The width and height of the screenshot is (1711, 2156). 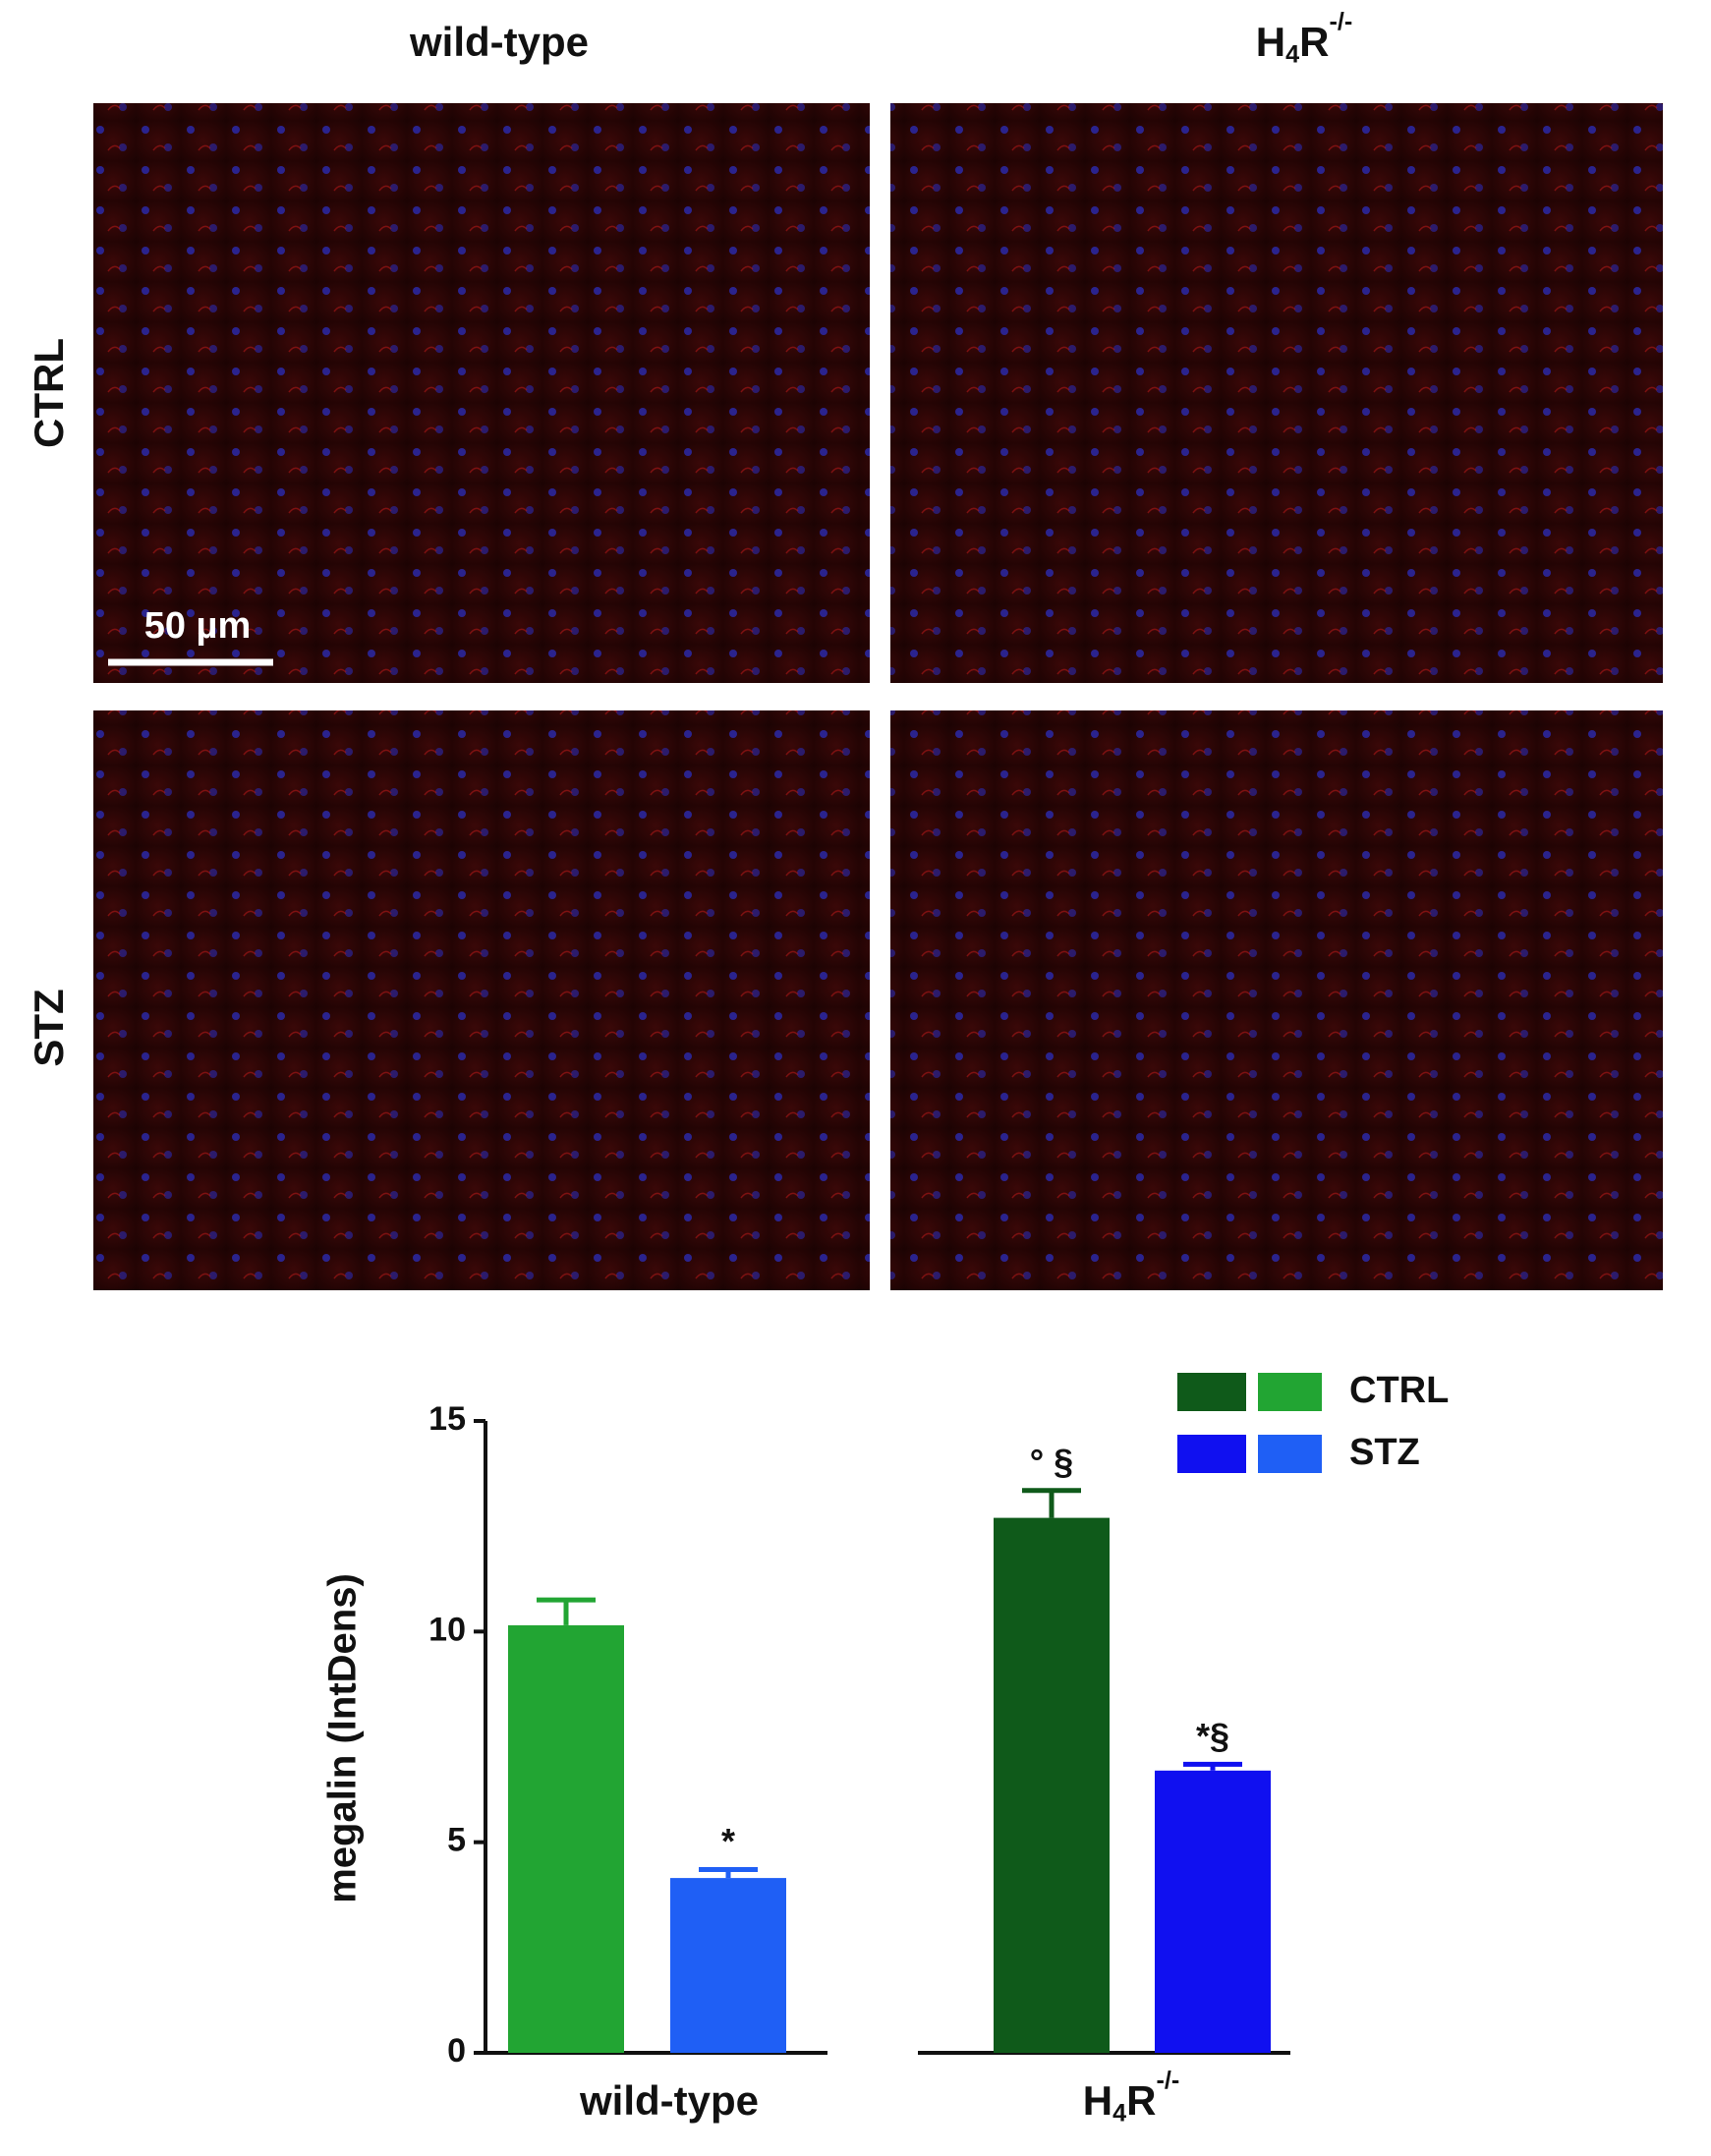 I want to click on significance-mark: *§, so click(x=1212, y=1736).